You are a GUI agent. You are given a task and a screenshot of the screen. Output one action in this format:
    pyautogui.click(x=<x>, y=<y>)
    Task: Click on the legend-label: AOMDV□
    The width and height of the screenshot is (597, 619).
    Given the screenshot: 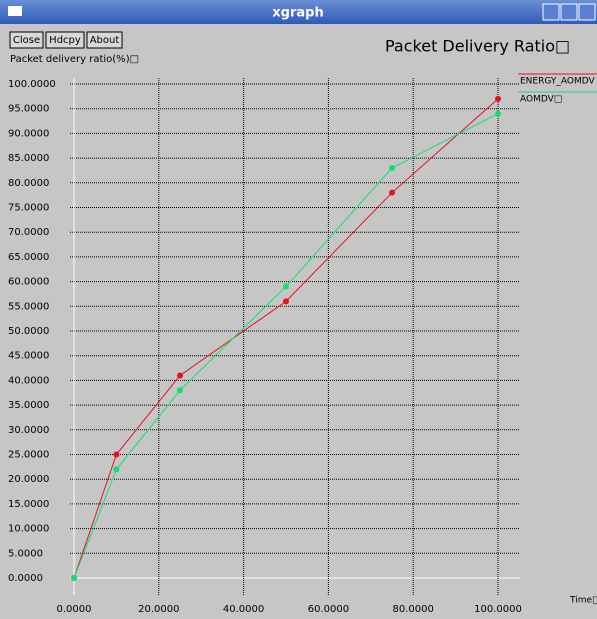 What is the action you would take?
    pyautogui.click(x=541, y=100)
    